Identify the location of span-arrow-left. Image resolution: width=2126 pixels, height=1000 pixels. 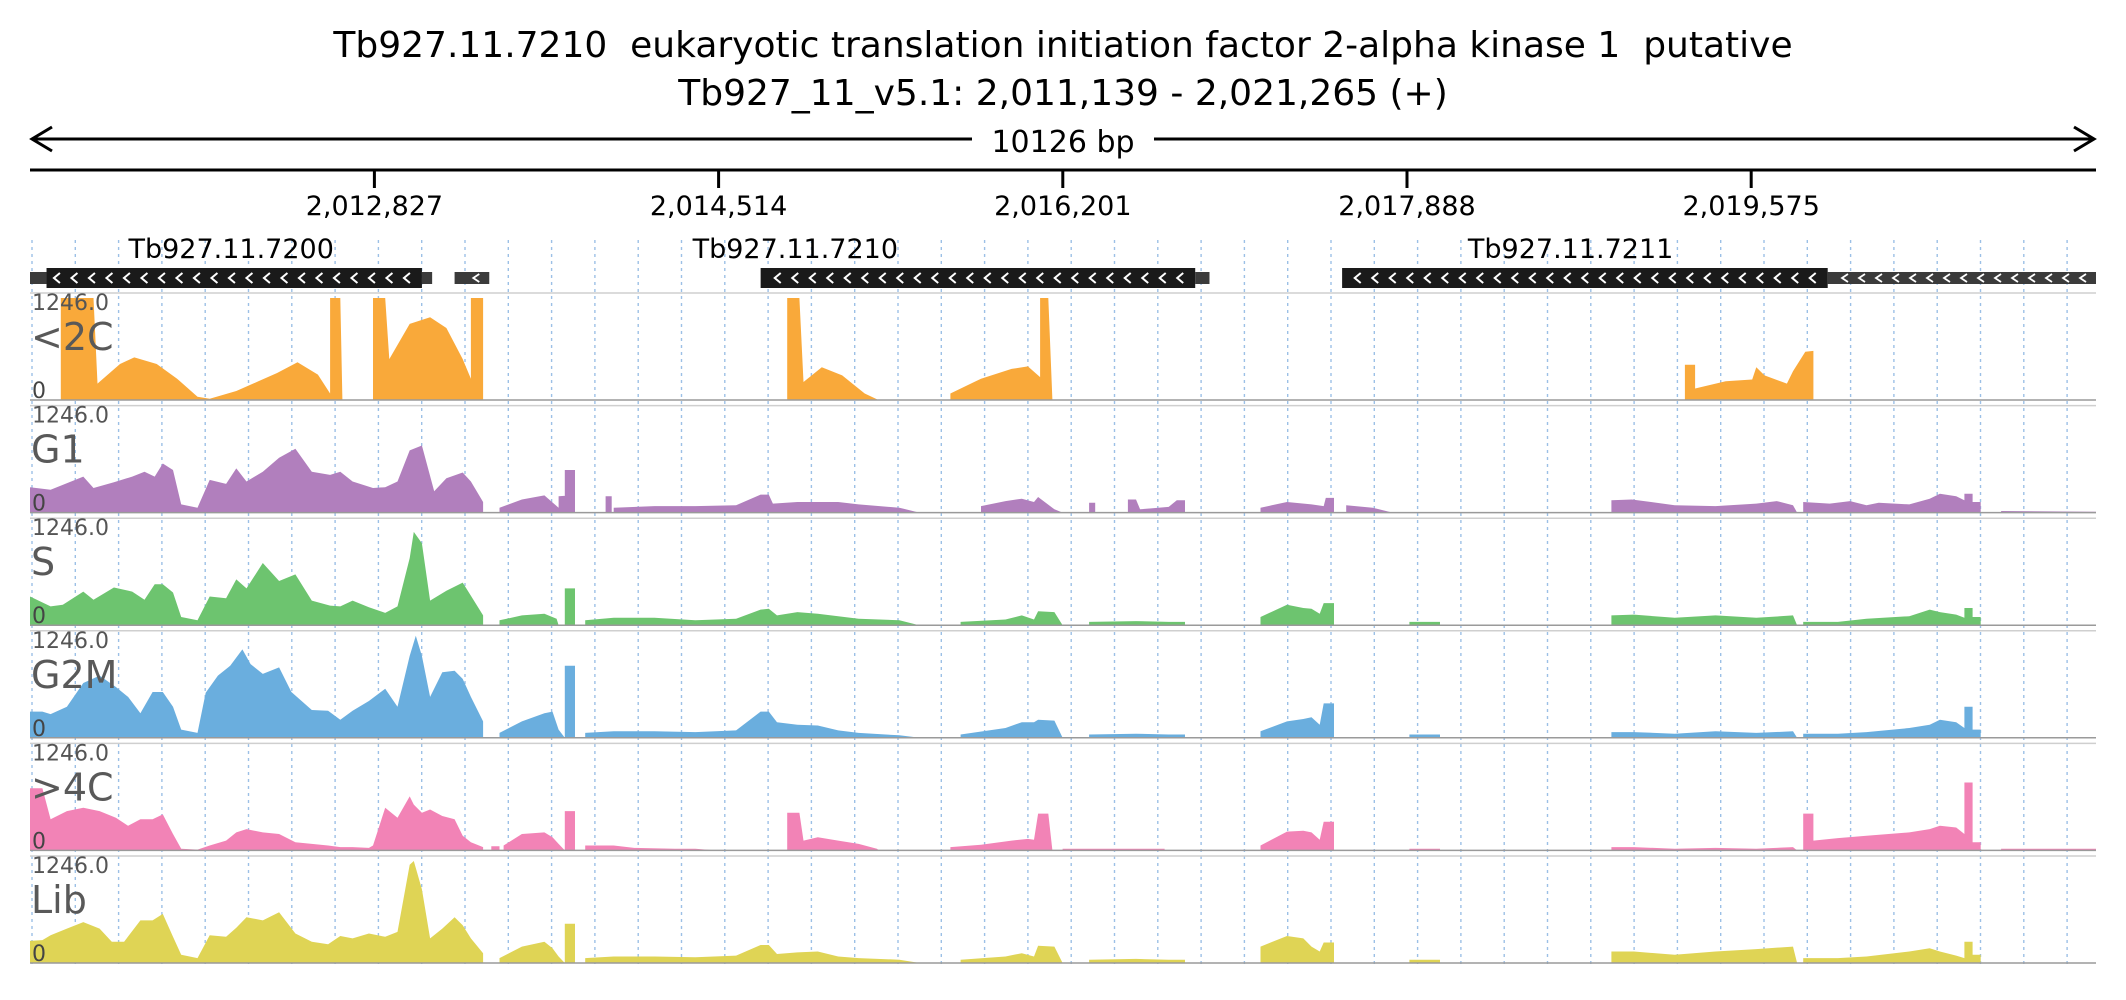
(41, 139).